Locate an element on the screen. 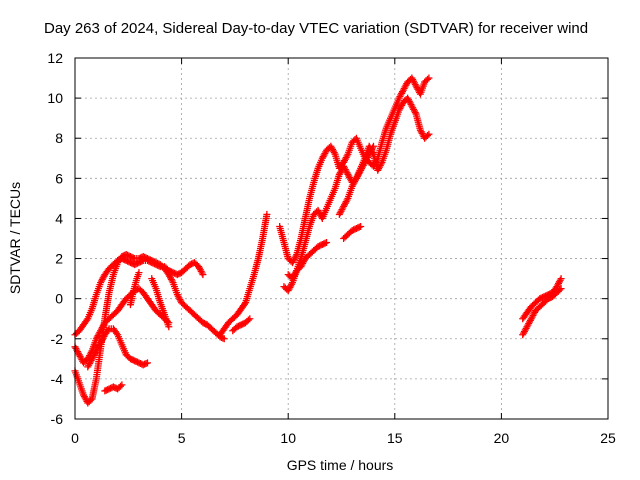 This screenshot has height=480, width=640. series-track-g is located at coordinates (160, 303).